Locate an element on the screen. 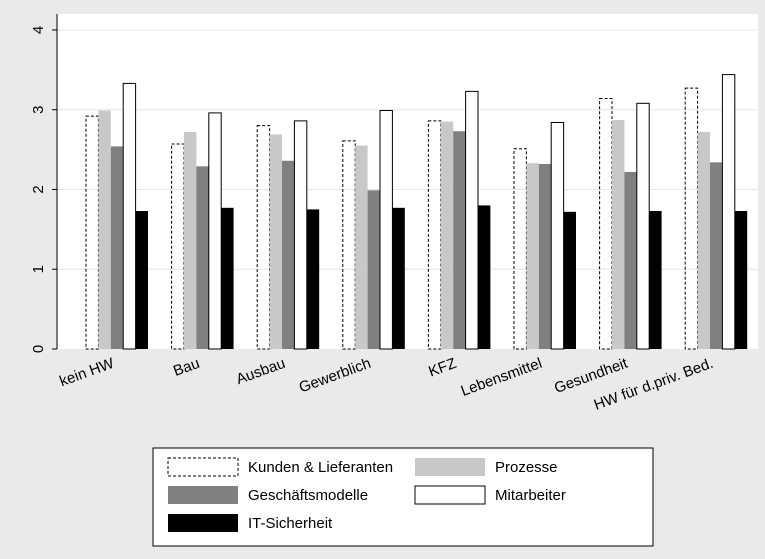 The height and width of the screenshot is (559, 765). y-tick-label: 0 is located at coordinates (38, 349).